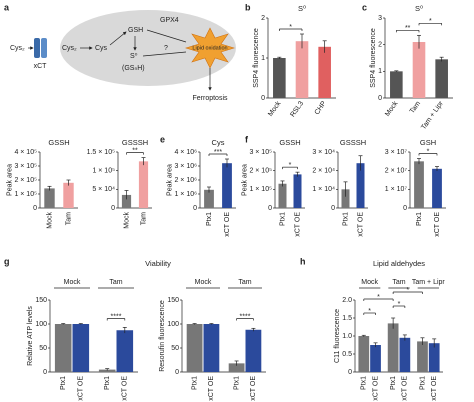 The height and width of the screenshot is (402, 474). What do you see at coordinates (162, 139) in the screenshot?
I see `panel-label: e` at bounding box center [162, 139].